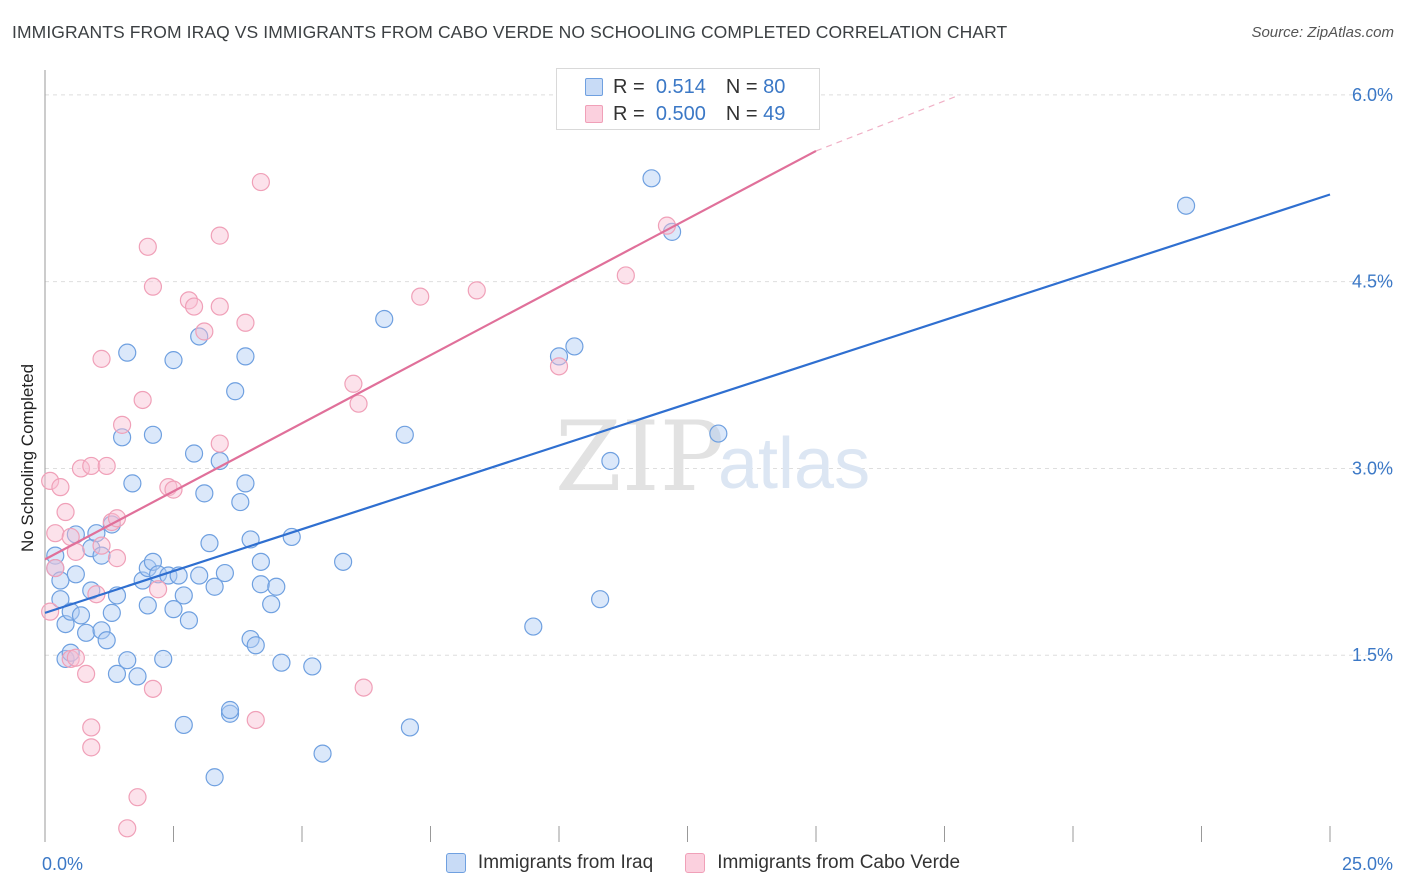 Image resolution: width=1406 pixels, height=892 pixels. What do you see at coordinates (774, 86) in the screenshot?
I see `legend-n-value: 80` at bounding box center [774, 86].